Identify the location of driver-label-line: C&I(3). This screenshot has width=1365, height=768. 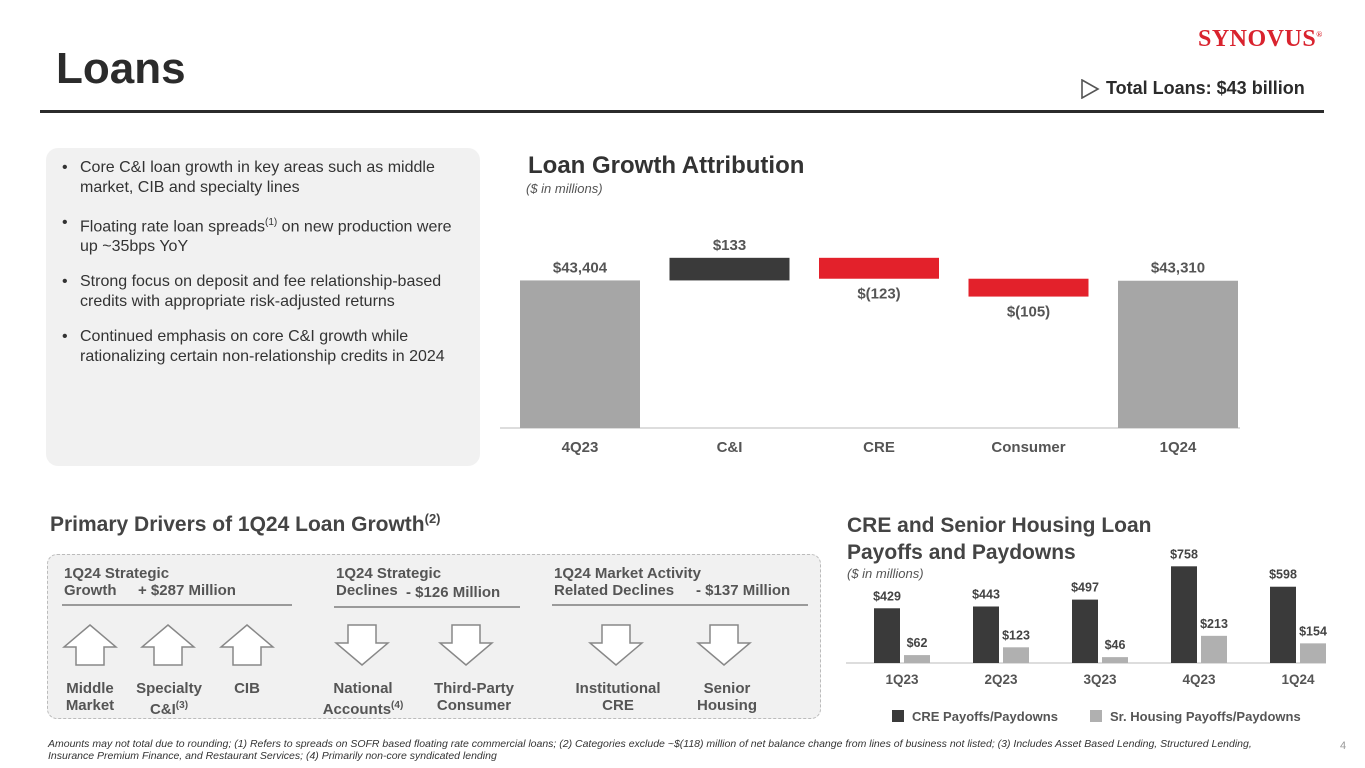
(169, 707).